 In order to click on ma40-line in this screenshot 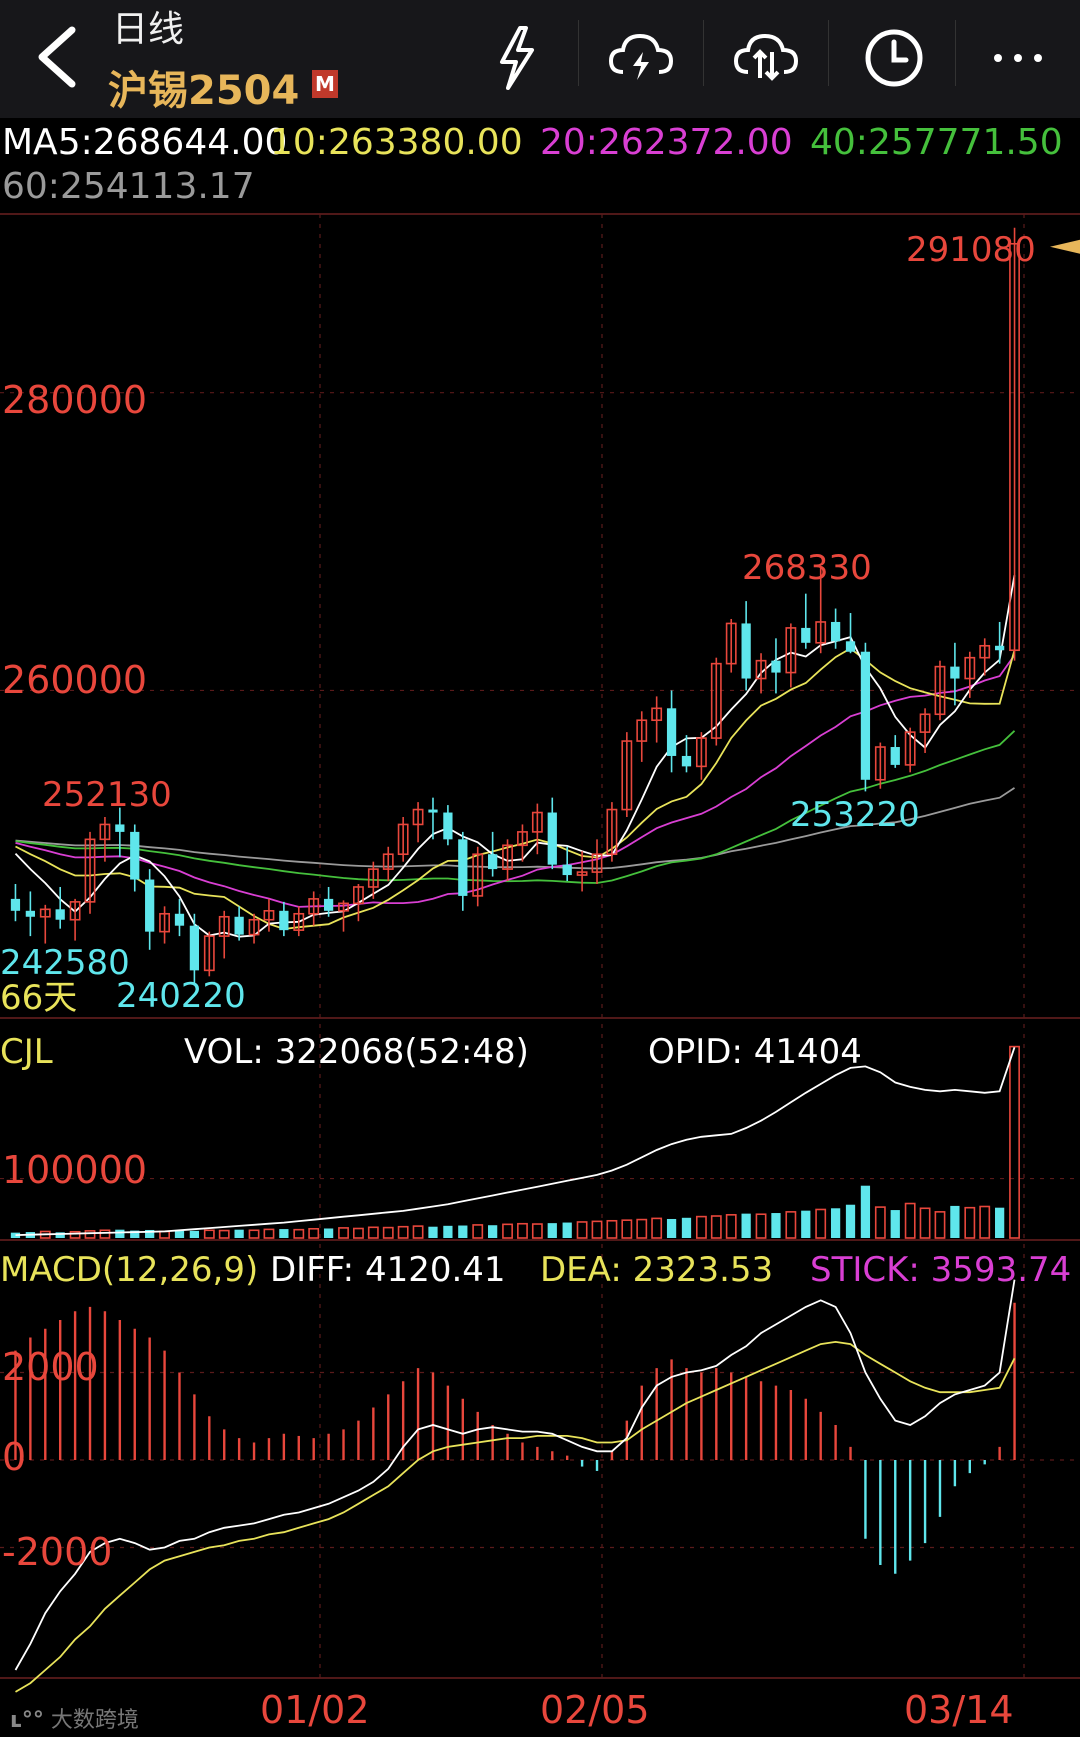, I will do `click(515, 807)`.